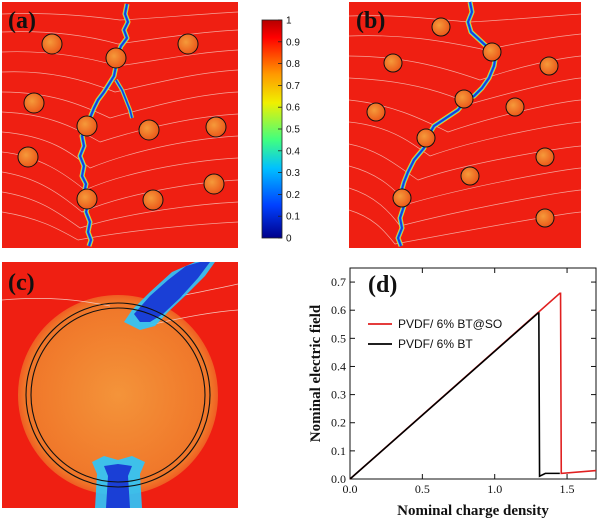  I want to click on y-tick-label: 0.5, so click(338, 338).